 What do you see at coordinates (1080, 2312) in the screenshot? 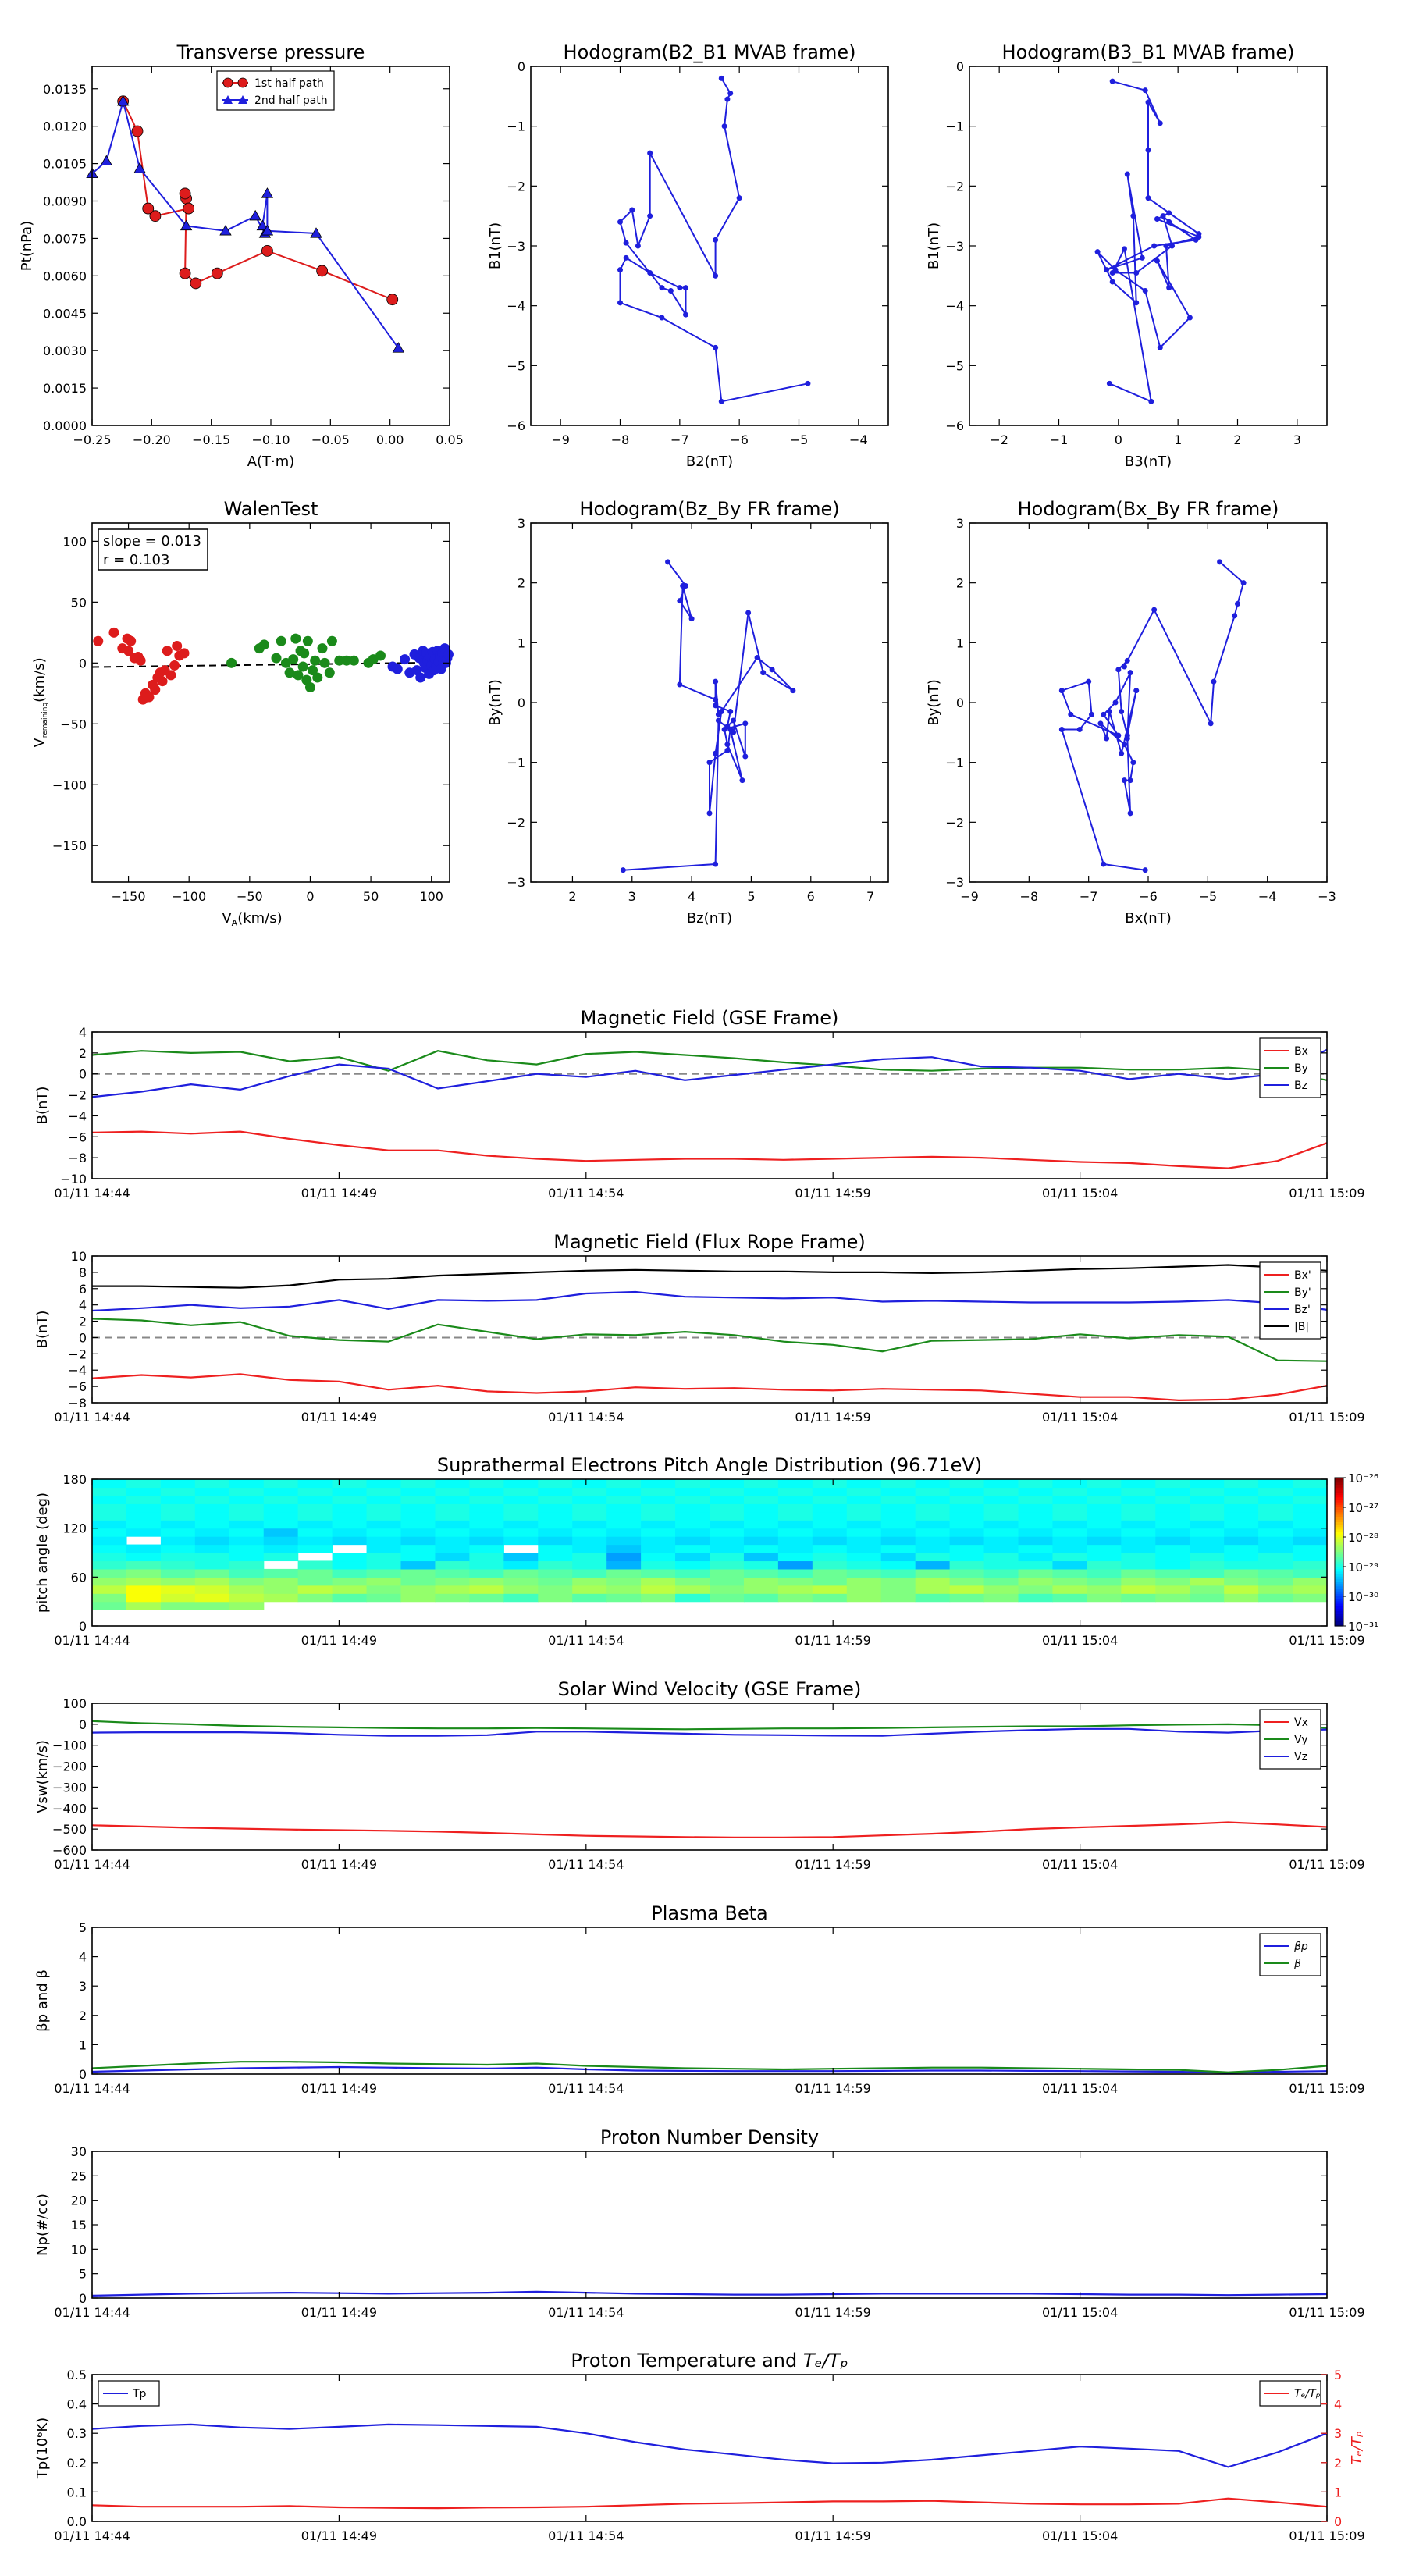
I see `time-tick-label: 01/11 15:04` at bounding box center [1080, 2312].